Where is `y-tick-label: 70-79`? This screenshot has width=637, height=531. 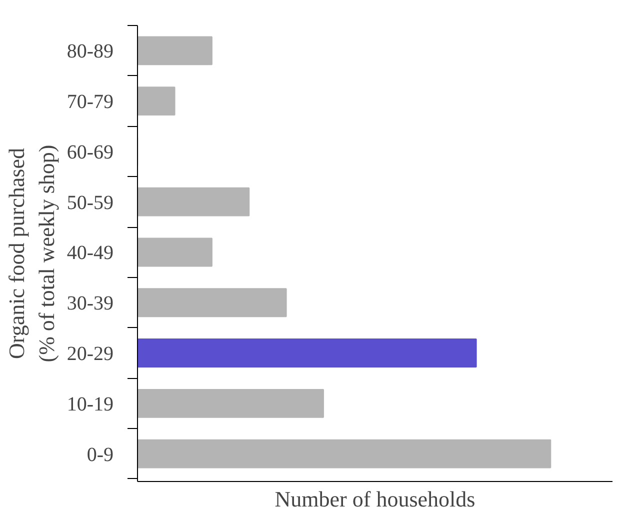
y-tick-label: 70-79 is located at coordinates (90, 102).